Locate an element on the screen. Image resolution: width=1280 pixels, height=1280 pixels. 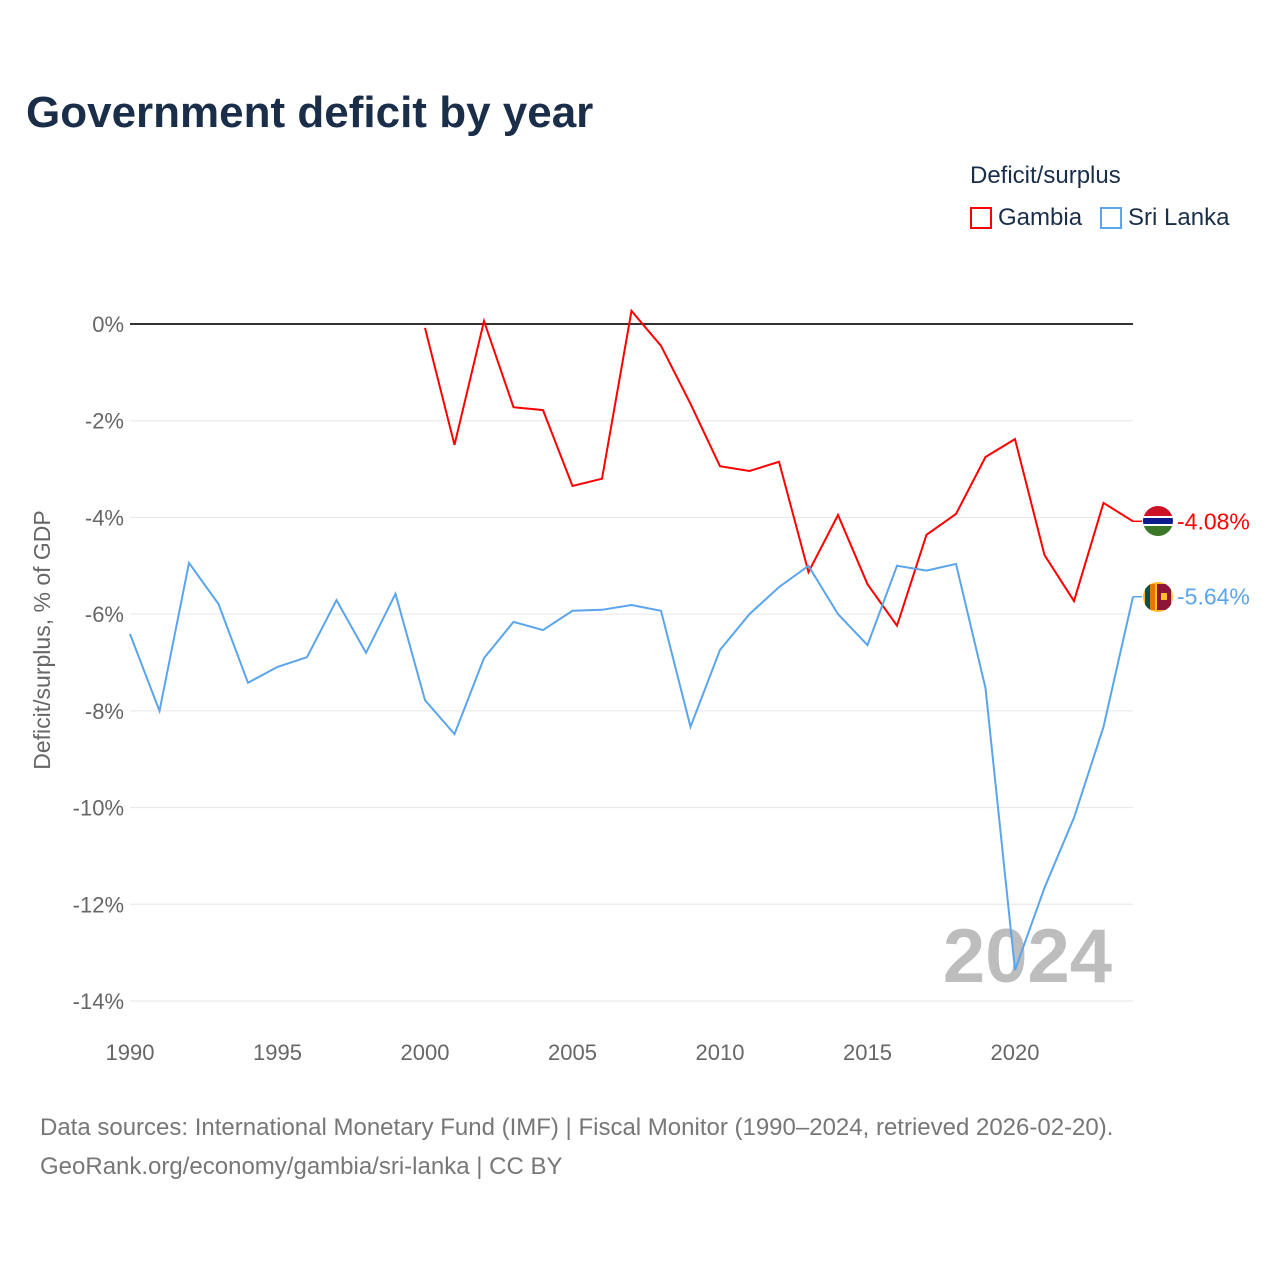
legend: Gambia Sri Lanka is located at coordinates (1099, 218).